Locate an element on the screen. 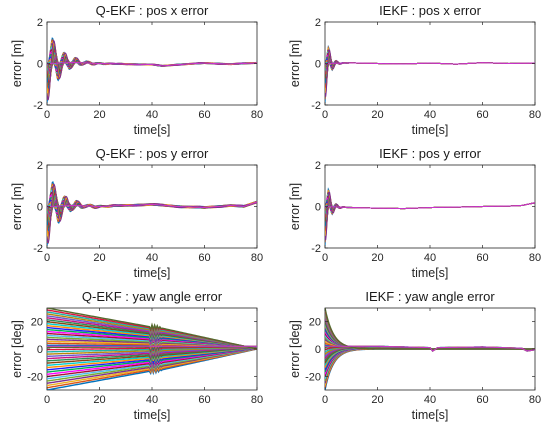 Image resolution: width=550 pixels, height=434 pixels. chart-title: Q-EKF : pos y error is located at coordinates (152, 153).